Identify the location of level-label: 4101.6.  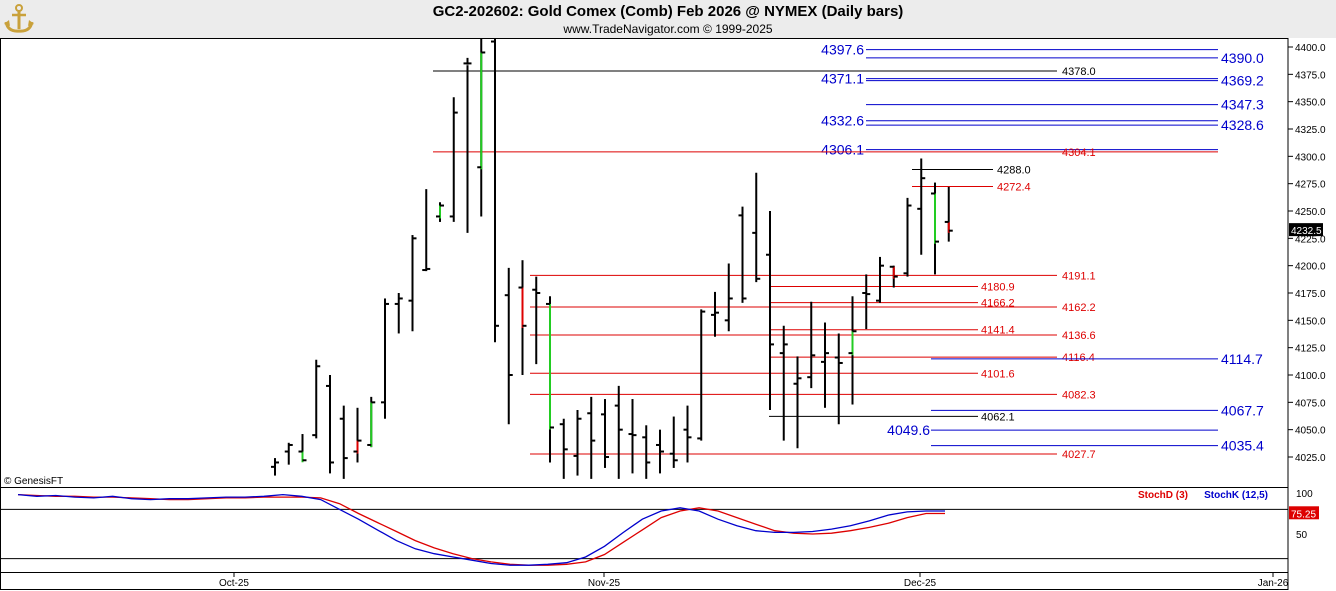
(998, 374).